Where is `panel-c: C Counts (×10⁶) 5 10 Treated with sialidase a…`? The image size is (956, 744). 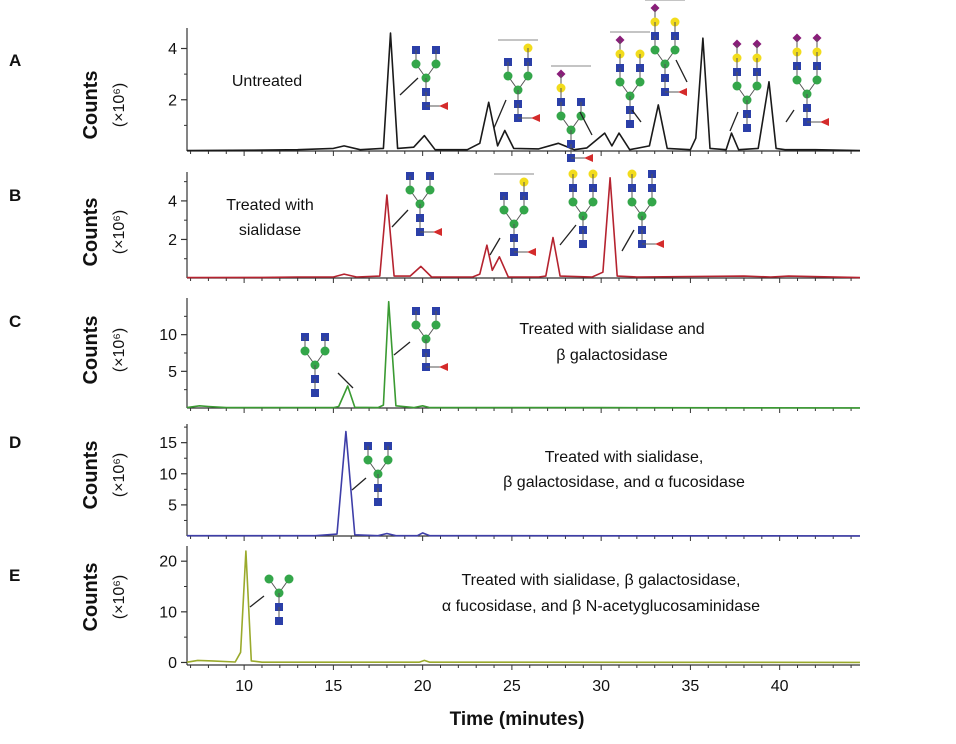
panel-c: C Counts (×10⁶) 5 10 Treated with sialidase a… is located at coordinates (435, 355).